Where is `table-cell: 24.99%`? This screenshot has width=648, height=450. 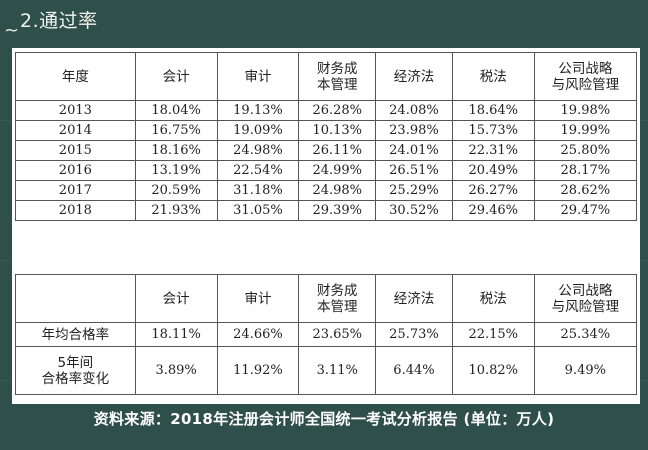
table-cell: 24.99% is located at coordinates (337, 170).